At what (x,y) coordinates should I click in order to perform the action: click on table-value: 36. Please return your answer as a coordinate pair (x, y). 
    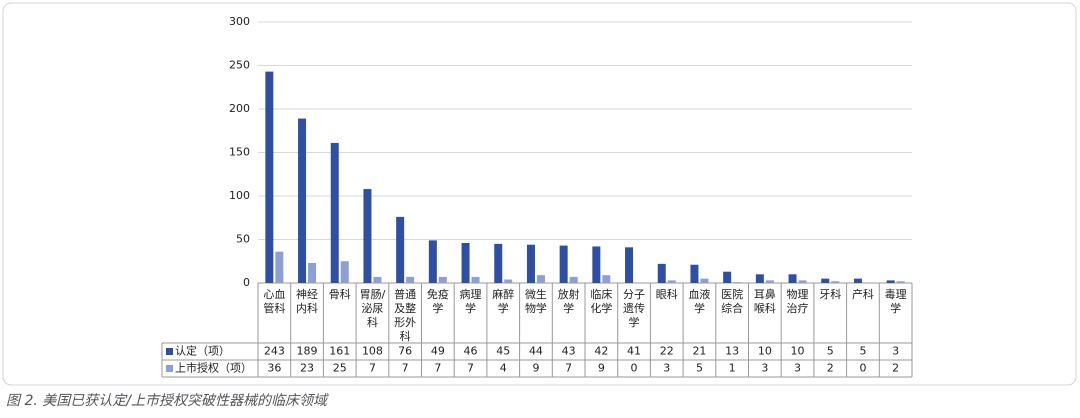
    Looking at the image, I should click on (274, 368).